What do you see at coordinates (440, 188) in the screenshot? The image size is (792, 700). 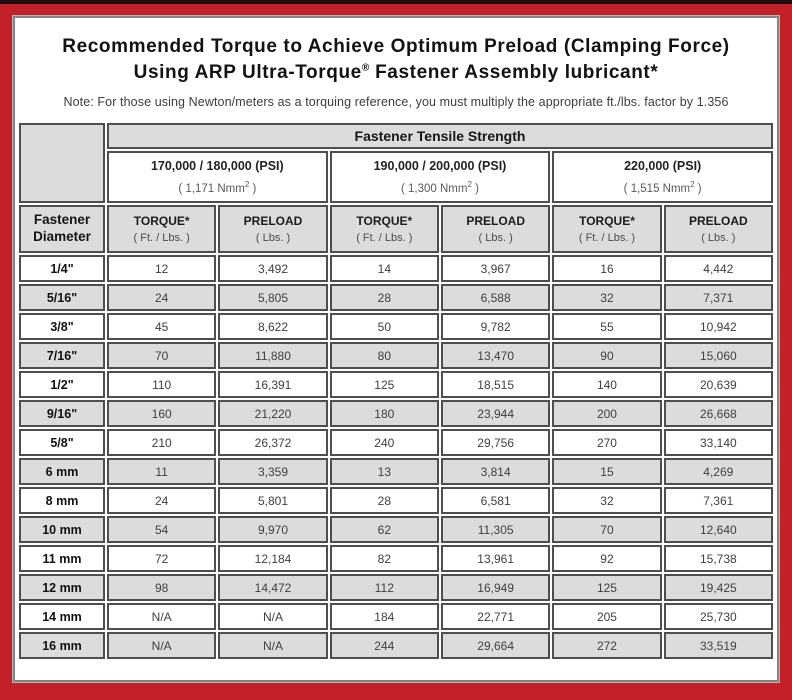 I see `nmm-rating: ( 1,300 Nmm2 )` at bounding box center [440, 188].